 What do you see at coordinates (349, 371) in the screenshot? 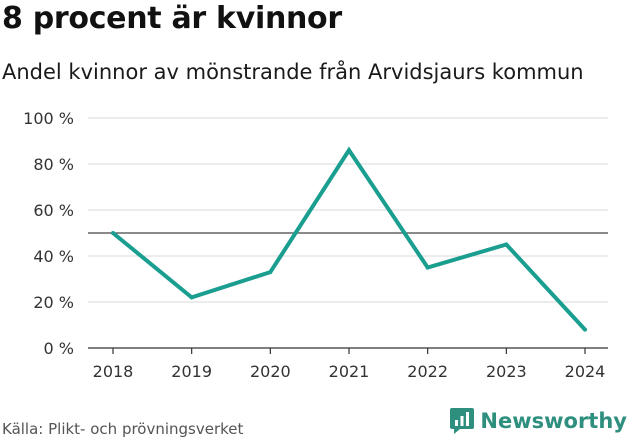
I see `x-tick-label: 2021` at bounding box center [349, 371].